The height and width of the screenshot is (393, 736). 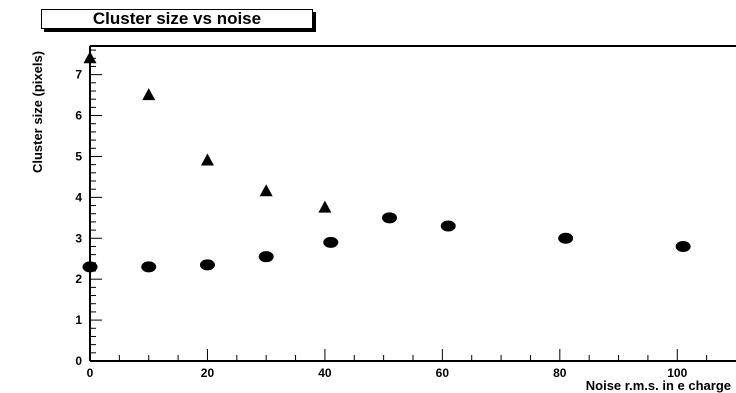 What do you see at coordinates (78, 361) in the screenshot?
I see `y-tick-label: 0` at bounding box center [78, 361].